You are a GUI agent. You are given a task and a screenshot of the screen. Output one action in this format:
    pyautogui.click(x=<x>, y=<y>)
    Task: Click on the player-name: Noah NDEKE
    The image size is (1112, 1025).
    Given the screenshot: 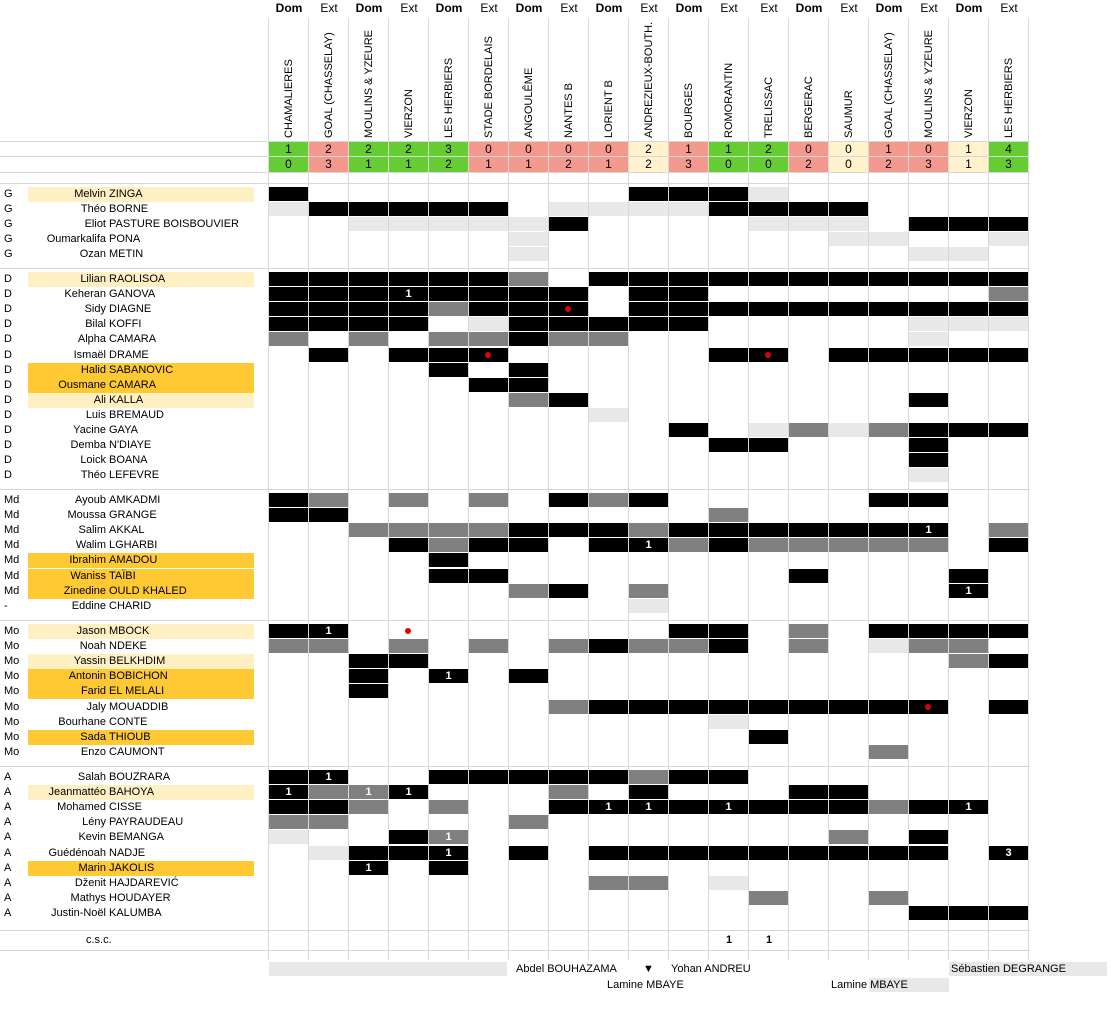 What is the action you would take?
    pyautogui.click(x=141, y=646)
    